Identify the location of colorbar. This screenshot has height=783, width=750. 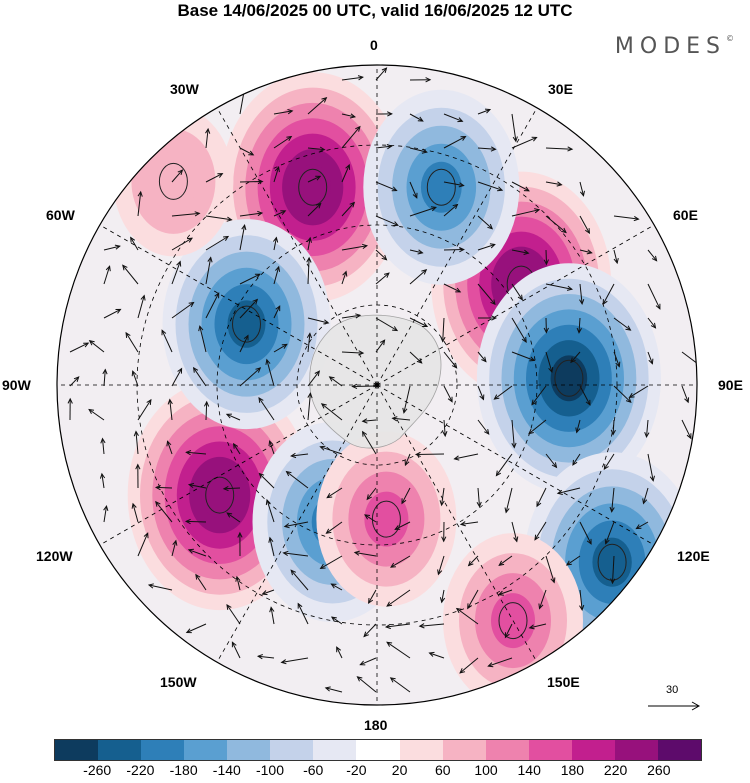
(378, 750).